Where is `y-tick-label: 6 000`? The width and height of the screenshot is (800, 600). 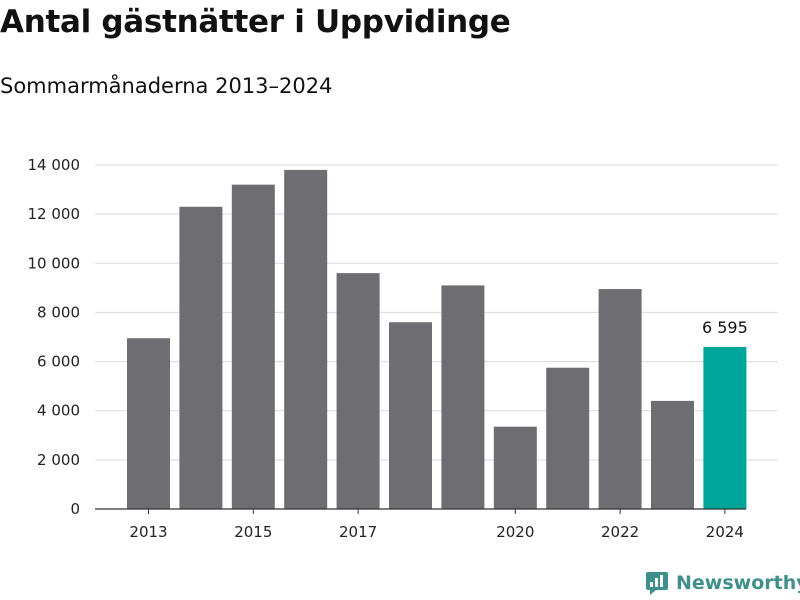 y-tick-label: 6 000 is located at coordinates (58, 362).